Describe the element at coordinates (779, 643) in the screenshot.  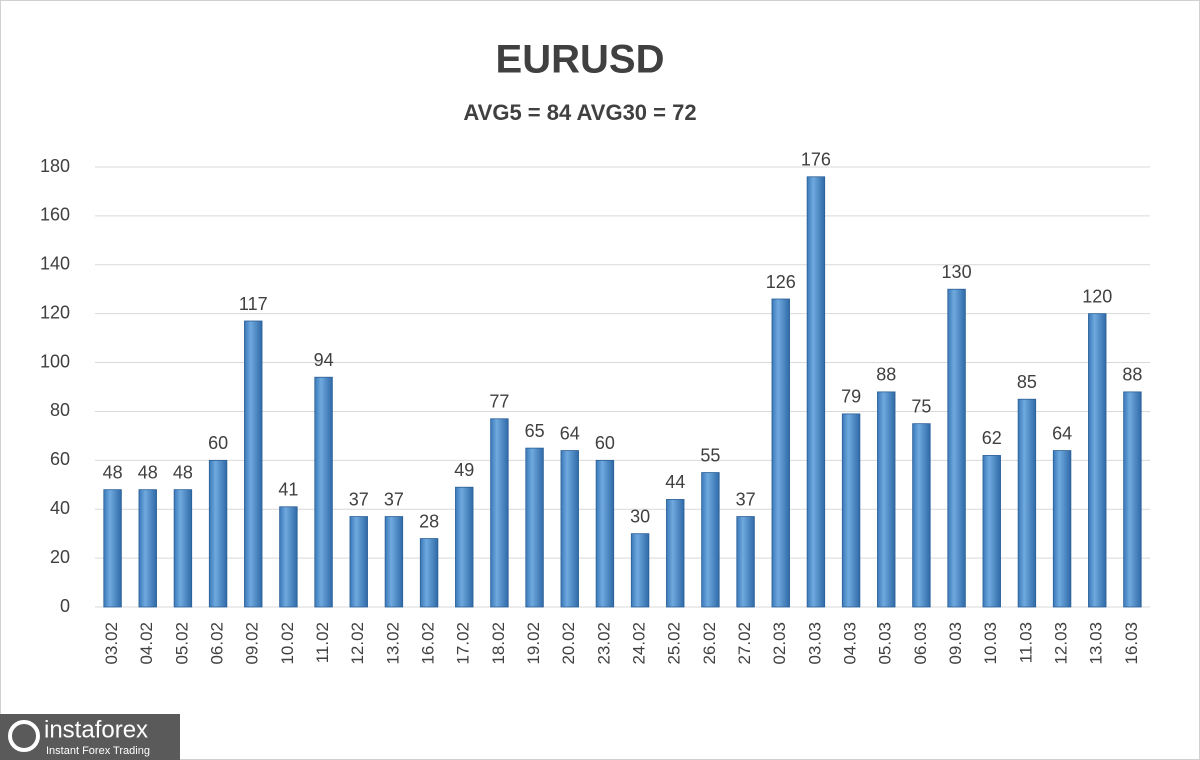
I see `x-tick-label: 02.03` at that location.